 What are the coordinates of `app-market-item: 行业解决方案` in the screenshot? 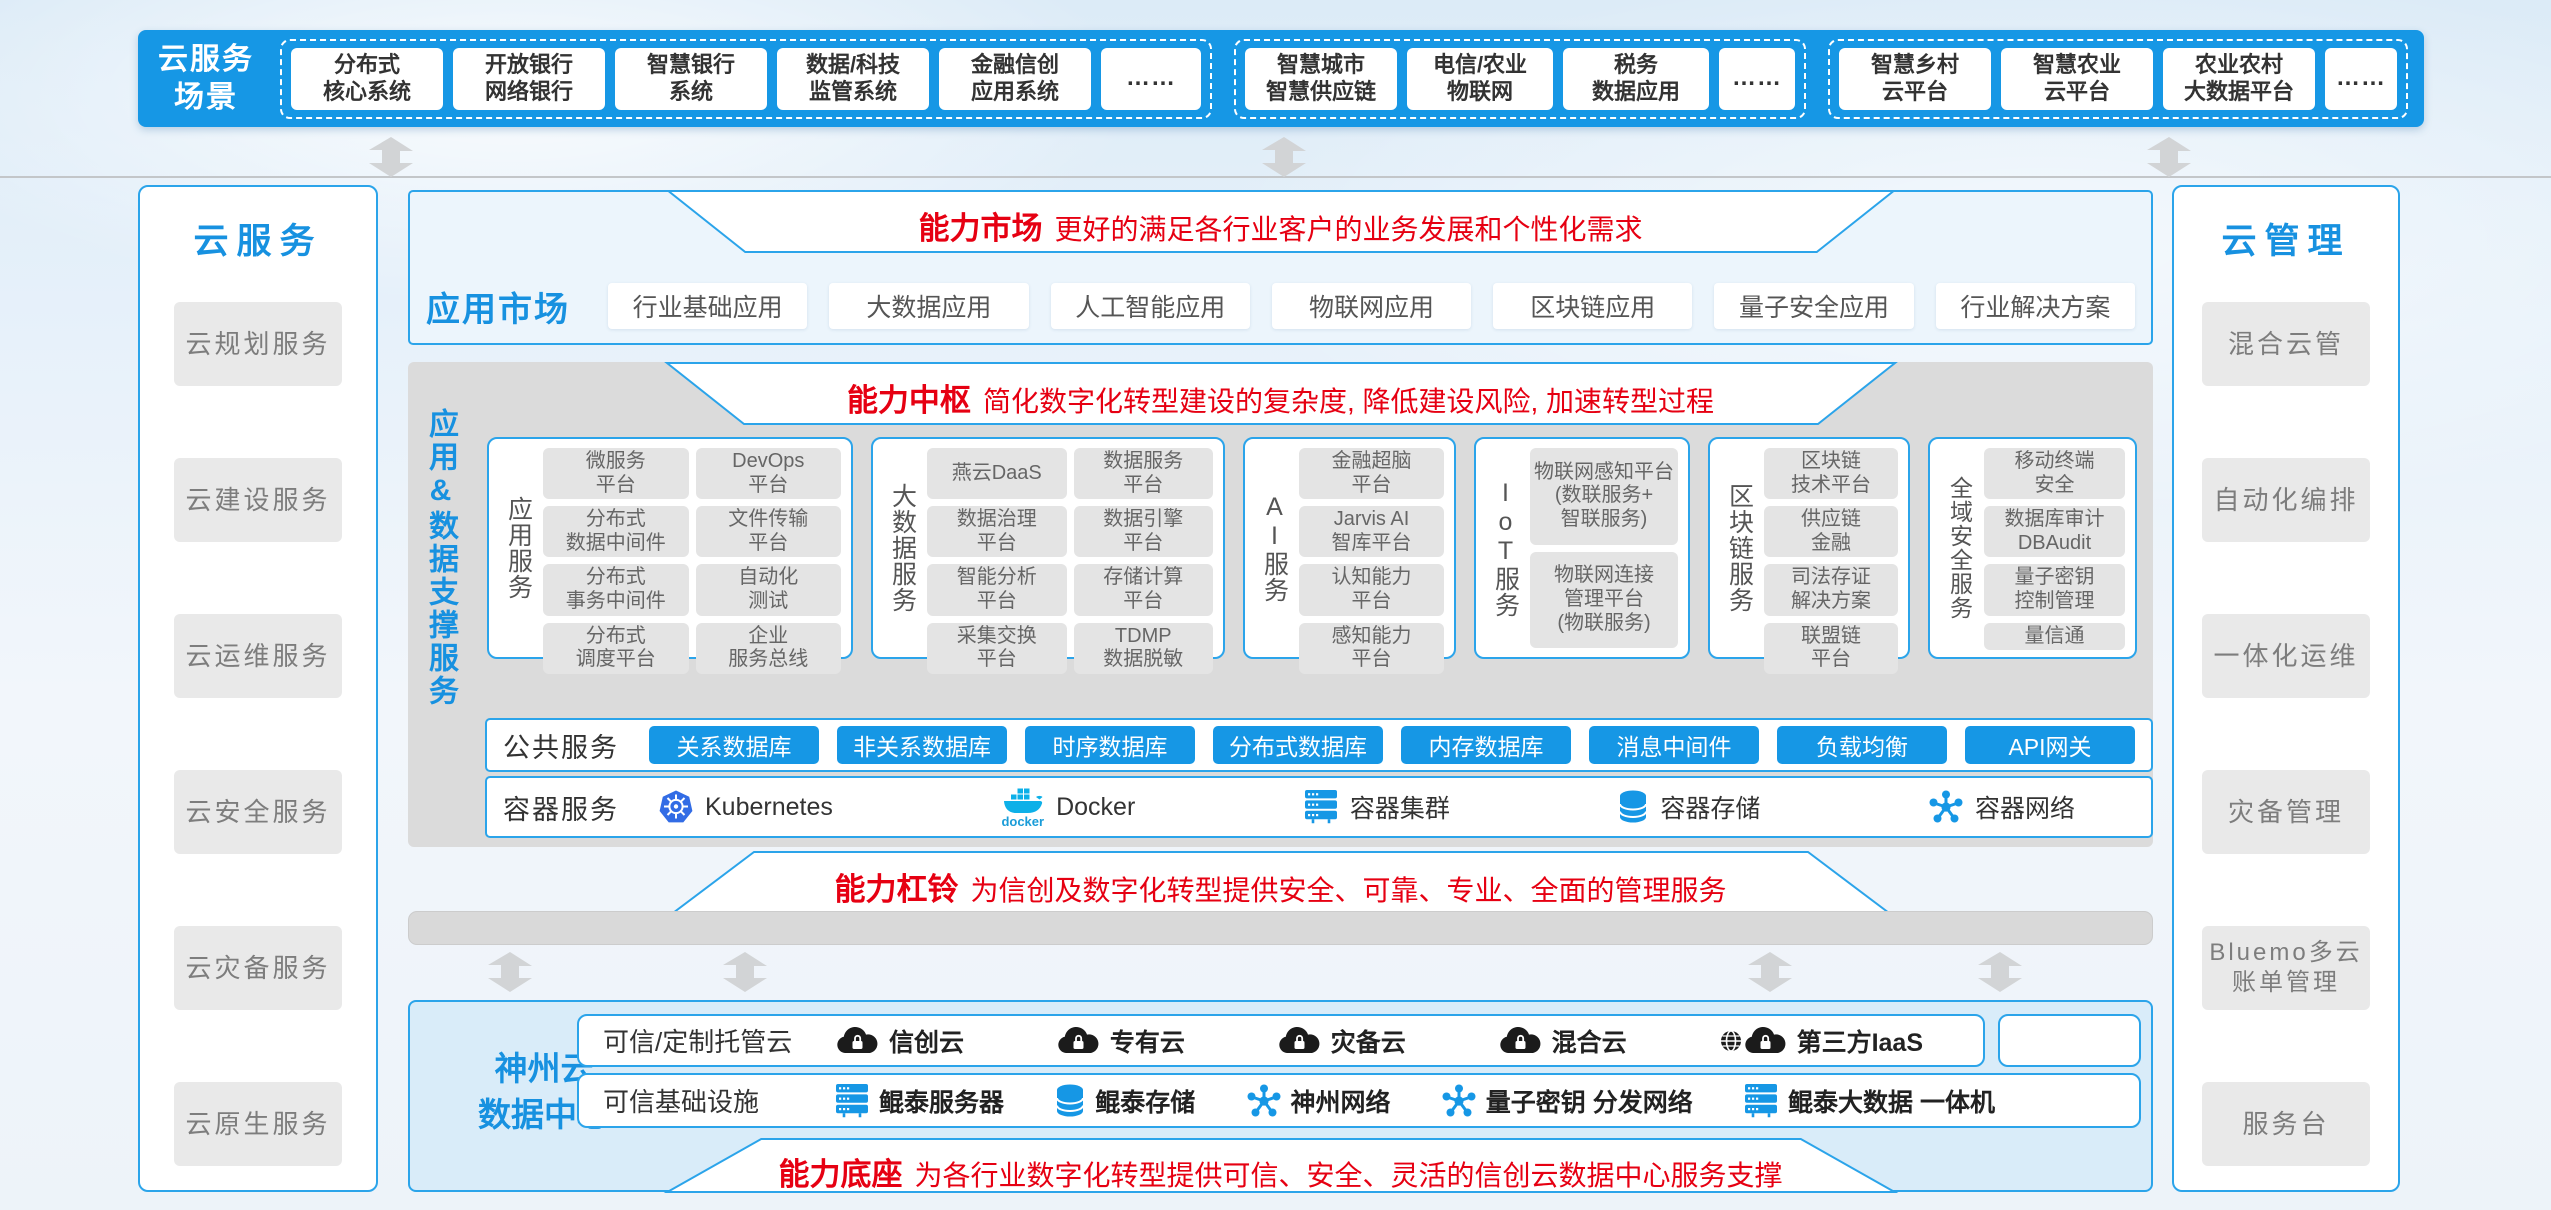 It's located at (2035, 306).